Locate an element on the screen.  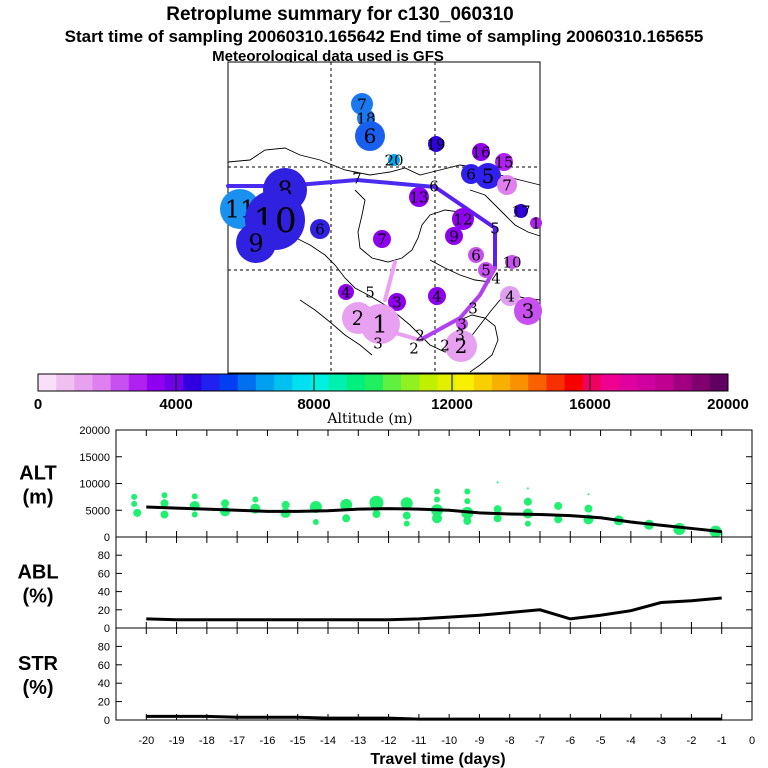
trajectory-marker: 17 is located at coordinates (520, 211).